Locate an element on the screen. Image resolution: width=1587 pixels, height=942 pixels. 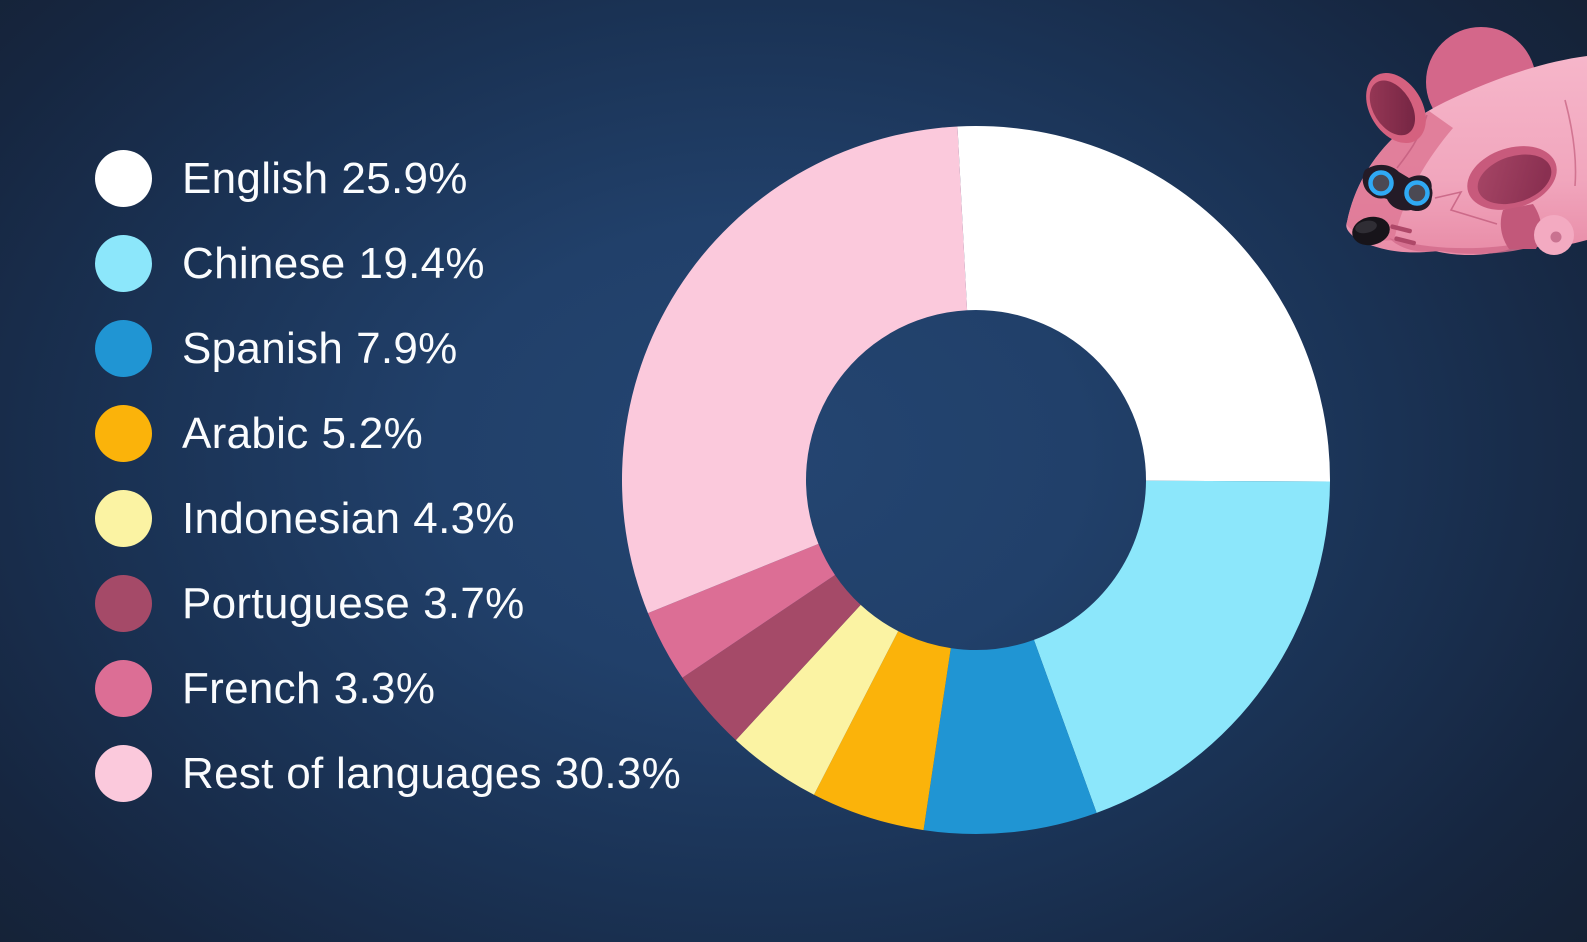
legend-label: Spanish is located at coordinates (263, 348).